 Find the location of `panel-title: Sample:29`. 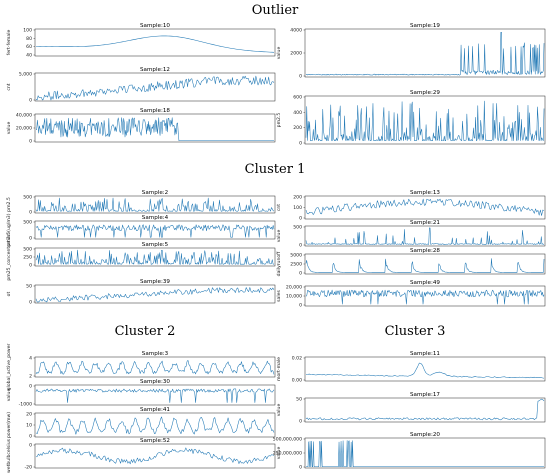

panel-title: Sample:29 is located at coordinates (425, 93).